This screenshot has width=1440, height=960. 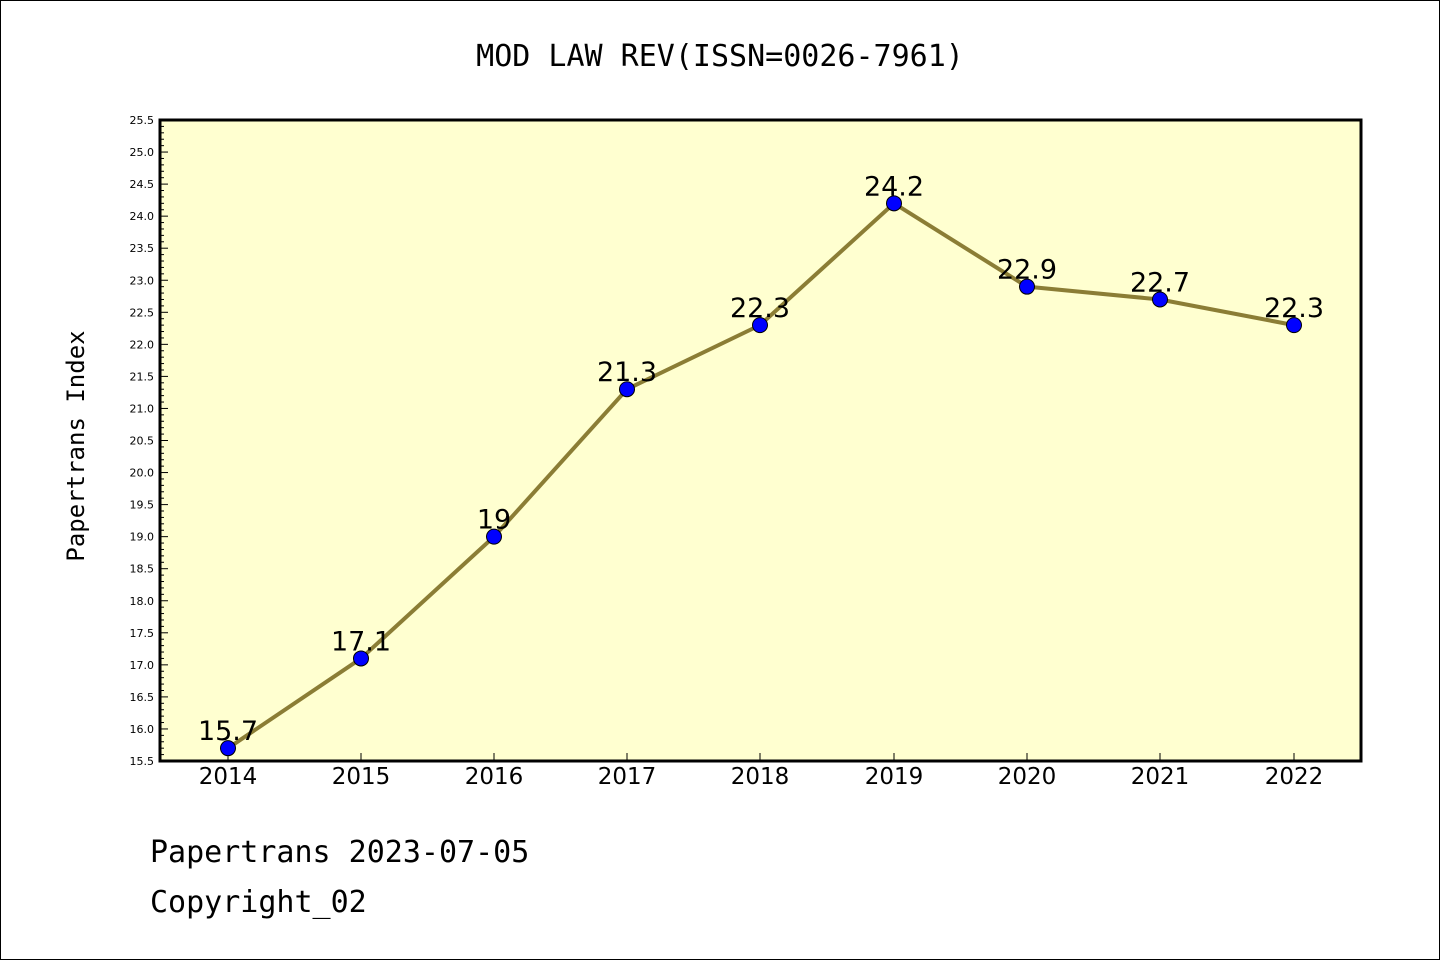 What do you see at coordinates (142, 697) in the screenshot?
I see `y-tick-label: 16.5` at bounding box center [142, 697].